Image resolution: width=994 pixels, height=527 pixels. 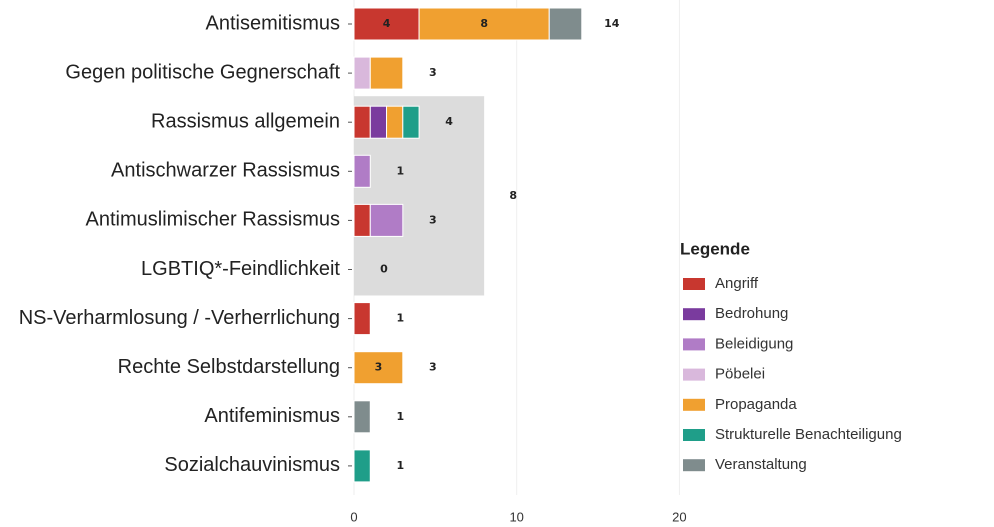 What do you see at coordinates (202, 72) in the screenshot?
I see `category-label: Gegen politische Gegnerschaft` at bounding box center [202, 72].